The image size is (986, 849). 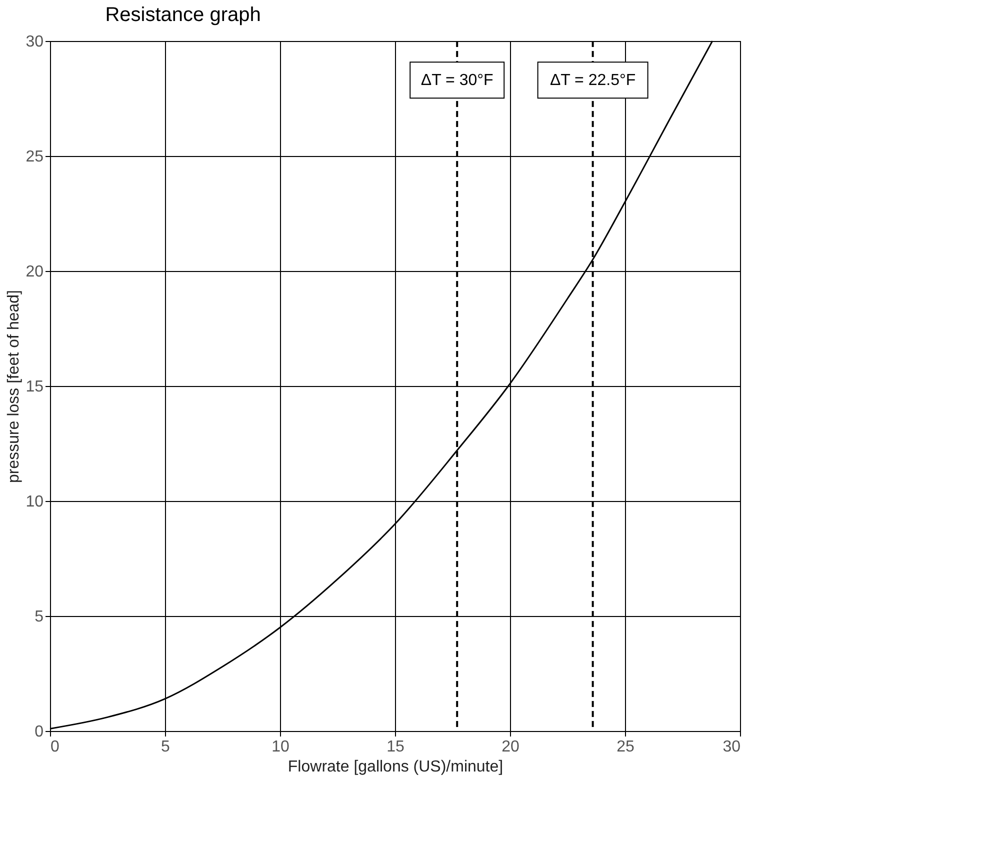 What do you see at coordinates (35, 387) in the screenshot?
I see `y-tick-label: 15` at bounding box center [35, 387].